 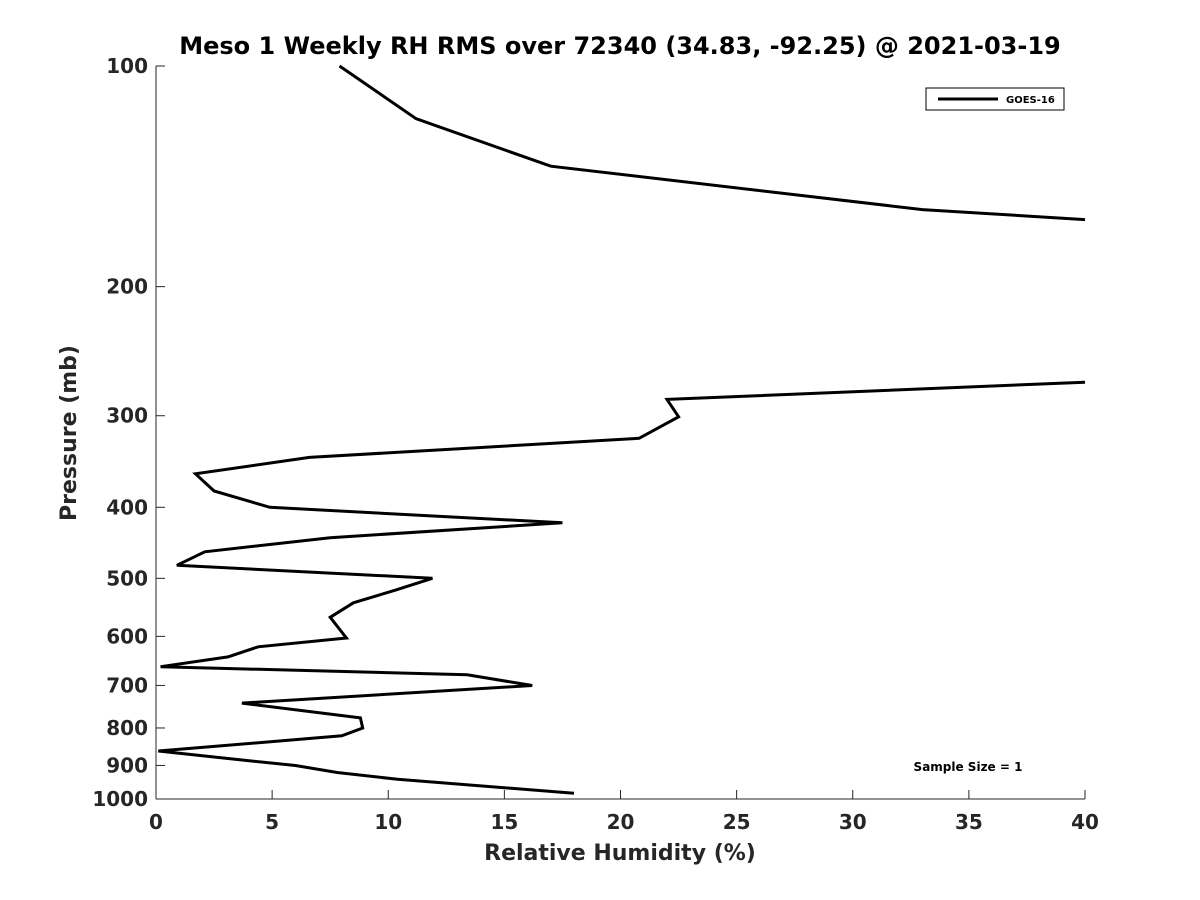 What do you see at coordinates (504, 822) in the screenshot?
I see `x-tick-label: 15` at bounding box center [504, 822].